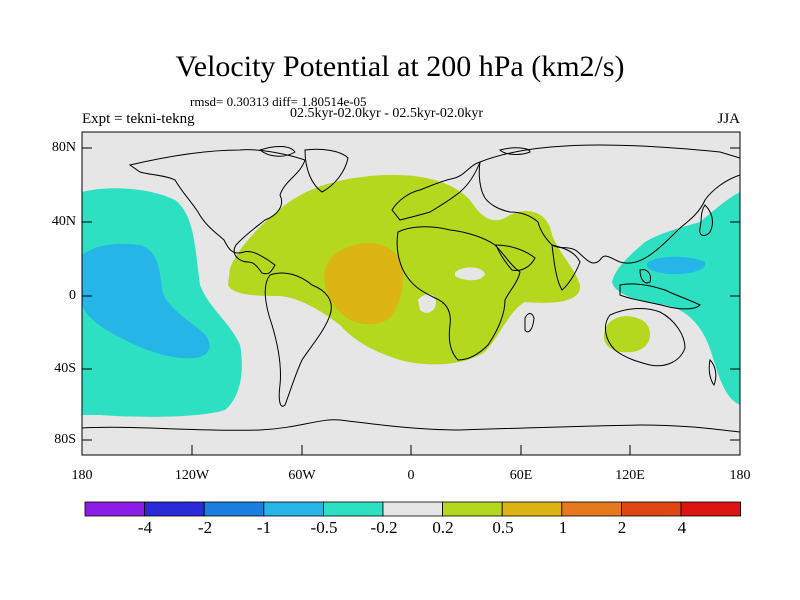 The height and width of the screenshot is (600, 800). I want to click on positive-core-atlantic, so click(363, 283).